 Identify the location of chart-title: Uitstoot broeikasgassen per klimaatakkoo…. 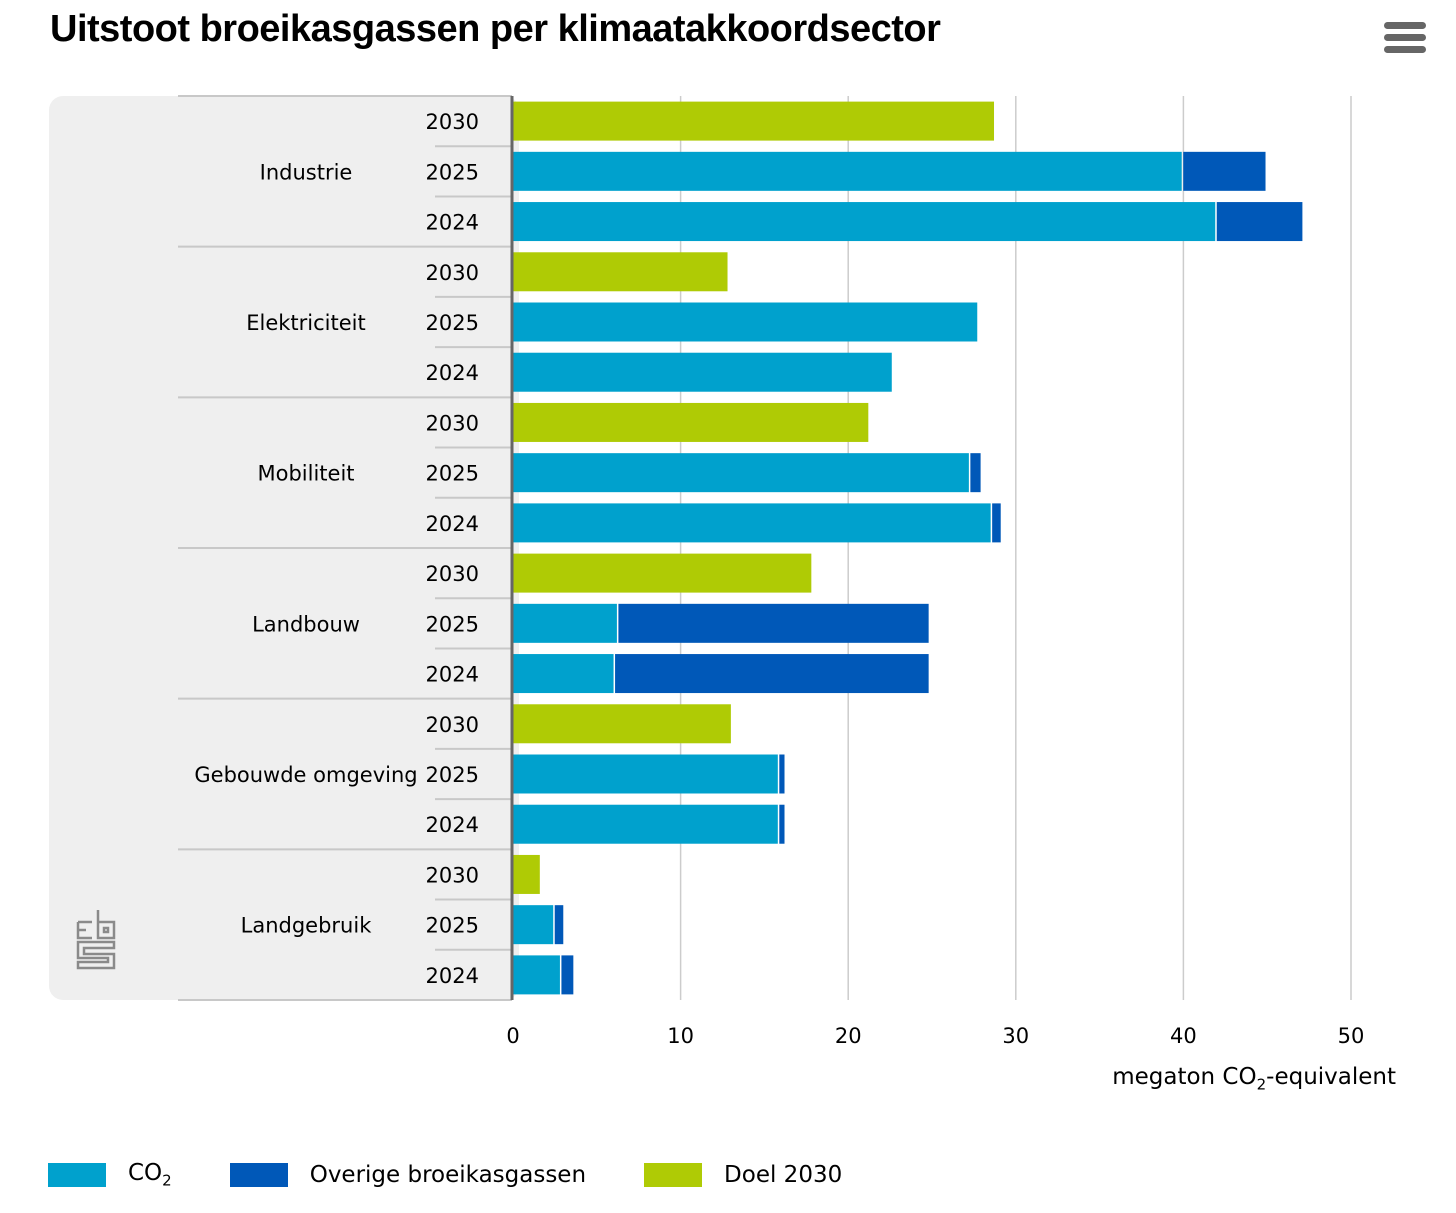
(495, 29).